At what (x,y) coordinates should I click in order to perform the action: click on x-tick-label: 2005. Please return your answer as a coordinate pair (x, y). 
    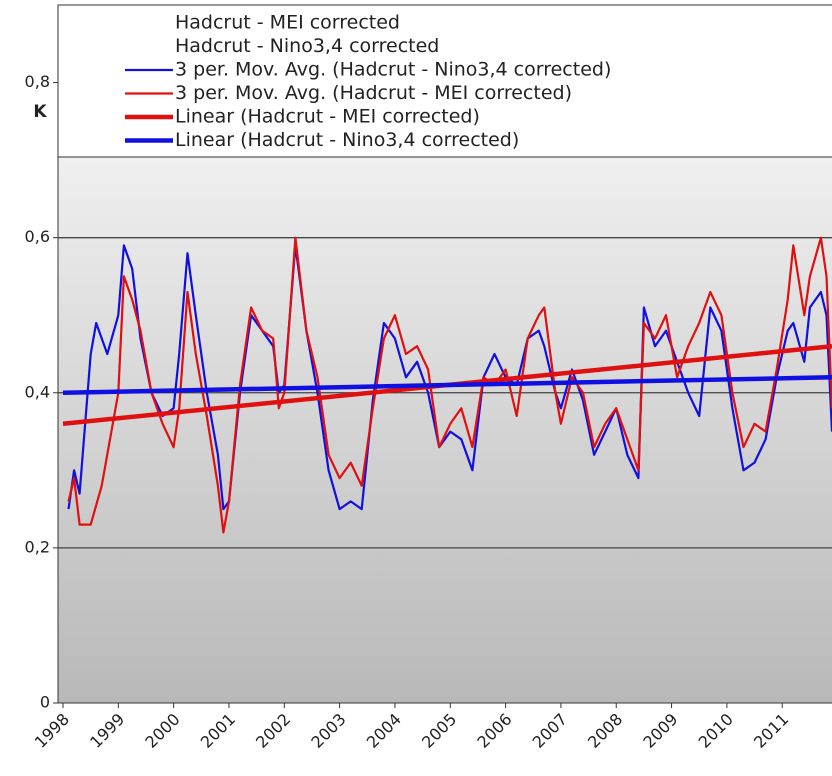
    Looking at the image, I should click on (439, 731).